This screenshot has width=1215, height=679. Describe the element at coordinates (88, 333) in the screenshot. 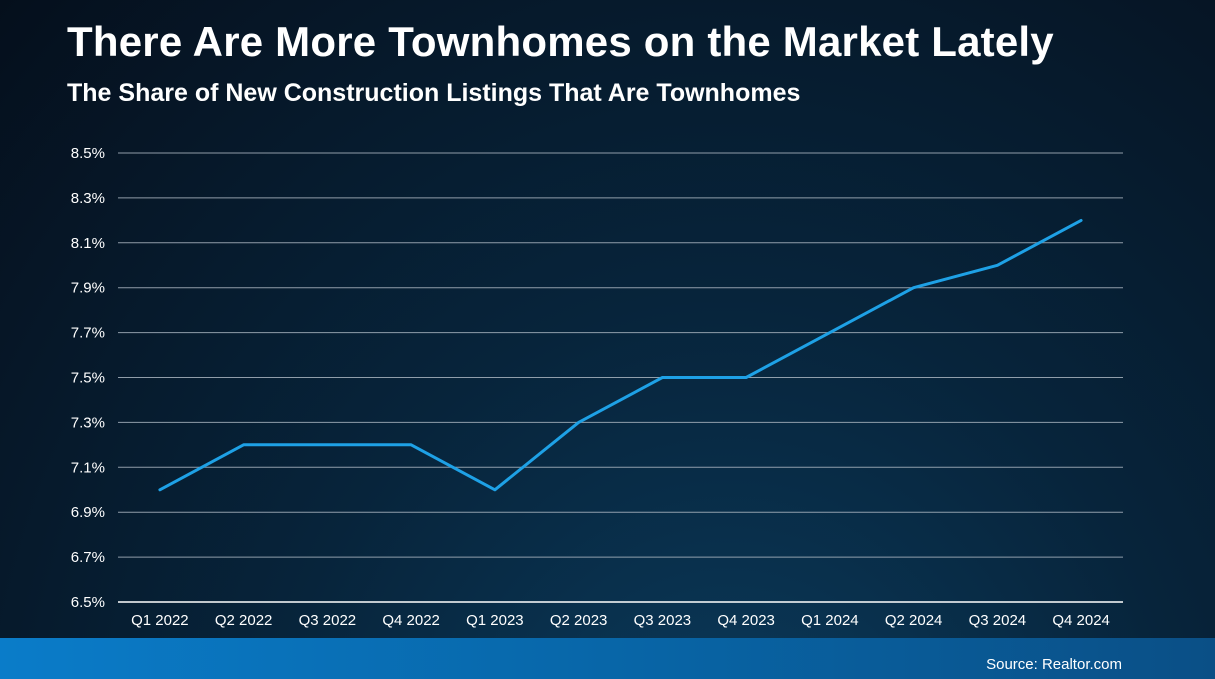

I see `y-tick-label: 7.7%` at that location.